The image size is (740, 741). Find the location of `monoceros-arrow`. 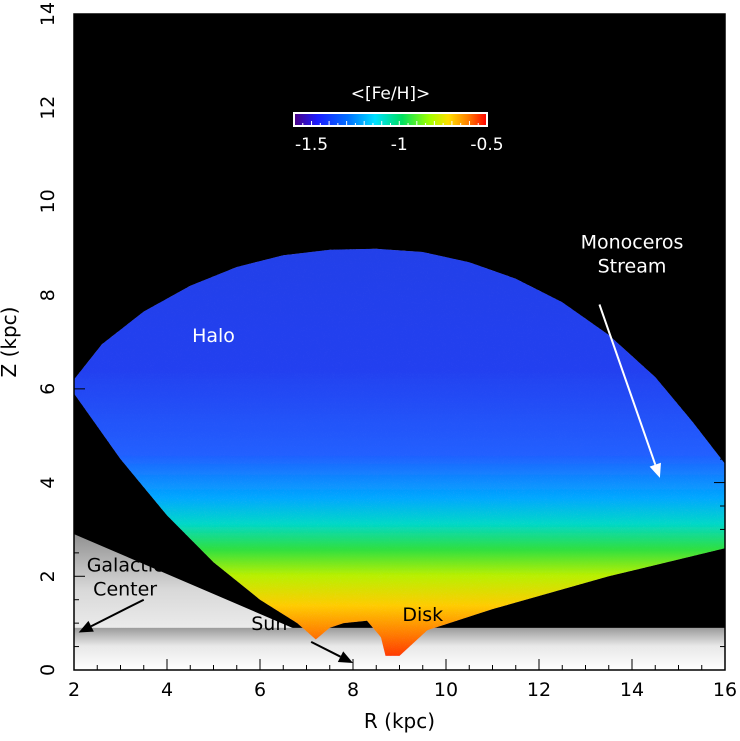

monoceros-arrow is located at coordinates (629, 391).